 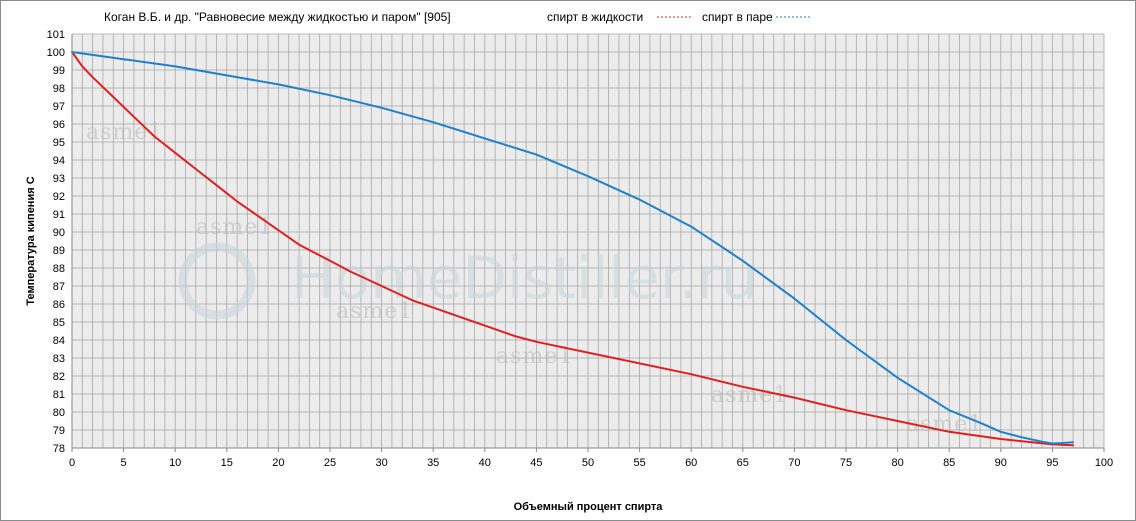 What do you see at coordinates (59, 287) in the screenshot?
I see `y-tick-label: 87` at bounding box center [59, 287].